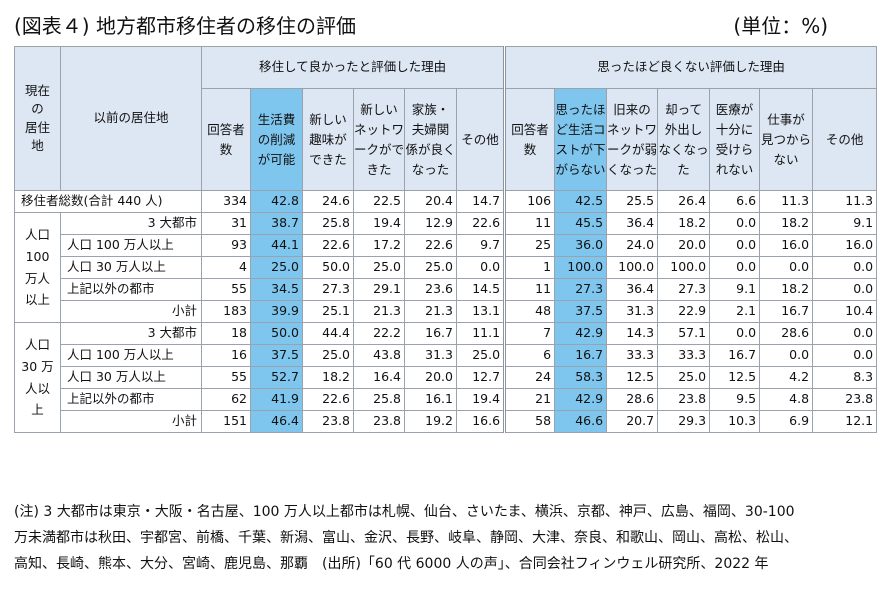 The height and width of the screenshot is (600, 886). What do you see at coordinates (632, 399) in the screenshot?
I see `cell-bad-2: 28.6` at bounding box center [632, 399].